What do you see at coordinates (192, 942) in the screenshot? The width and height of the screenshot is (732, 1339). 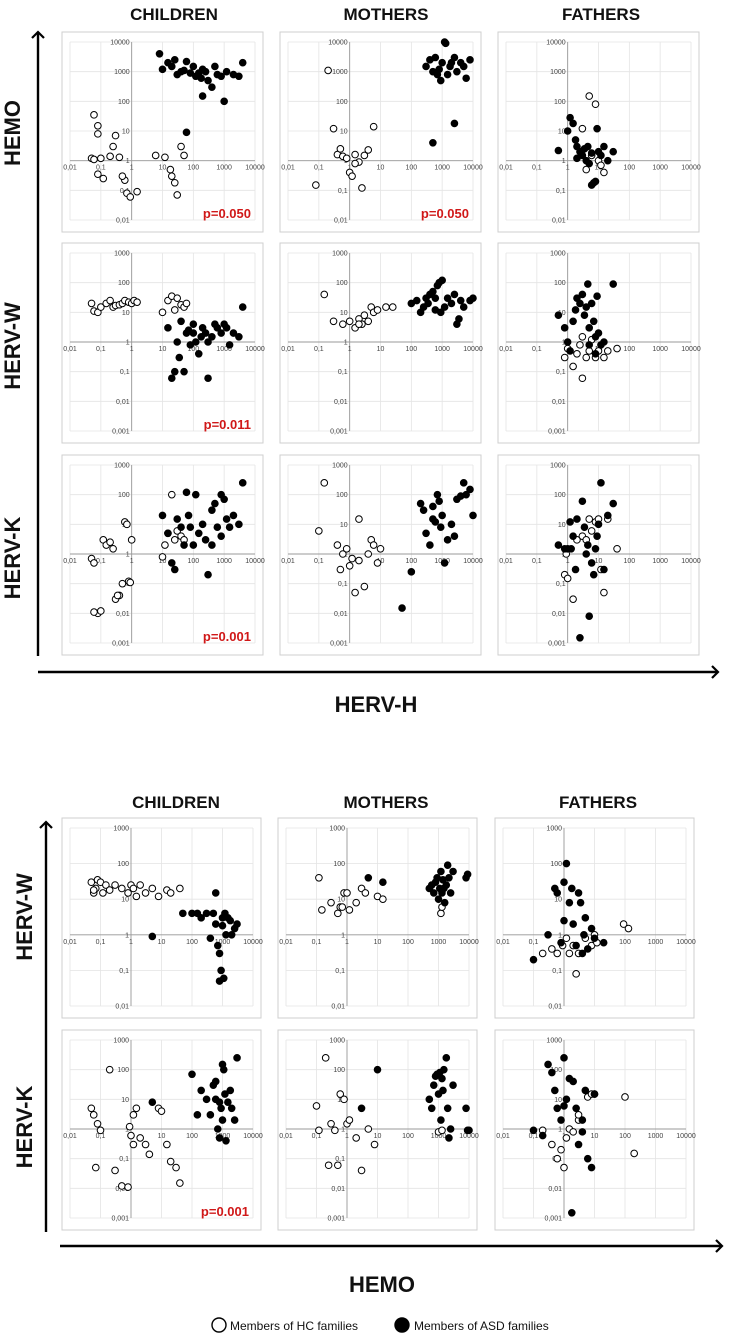 I see `f2-herv-w-children-x-tick-label: 100` at bounding box center [192, 942].